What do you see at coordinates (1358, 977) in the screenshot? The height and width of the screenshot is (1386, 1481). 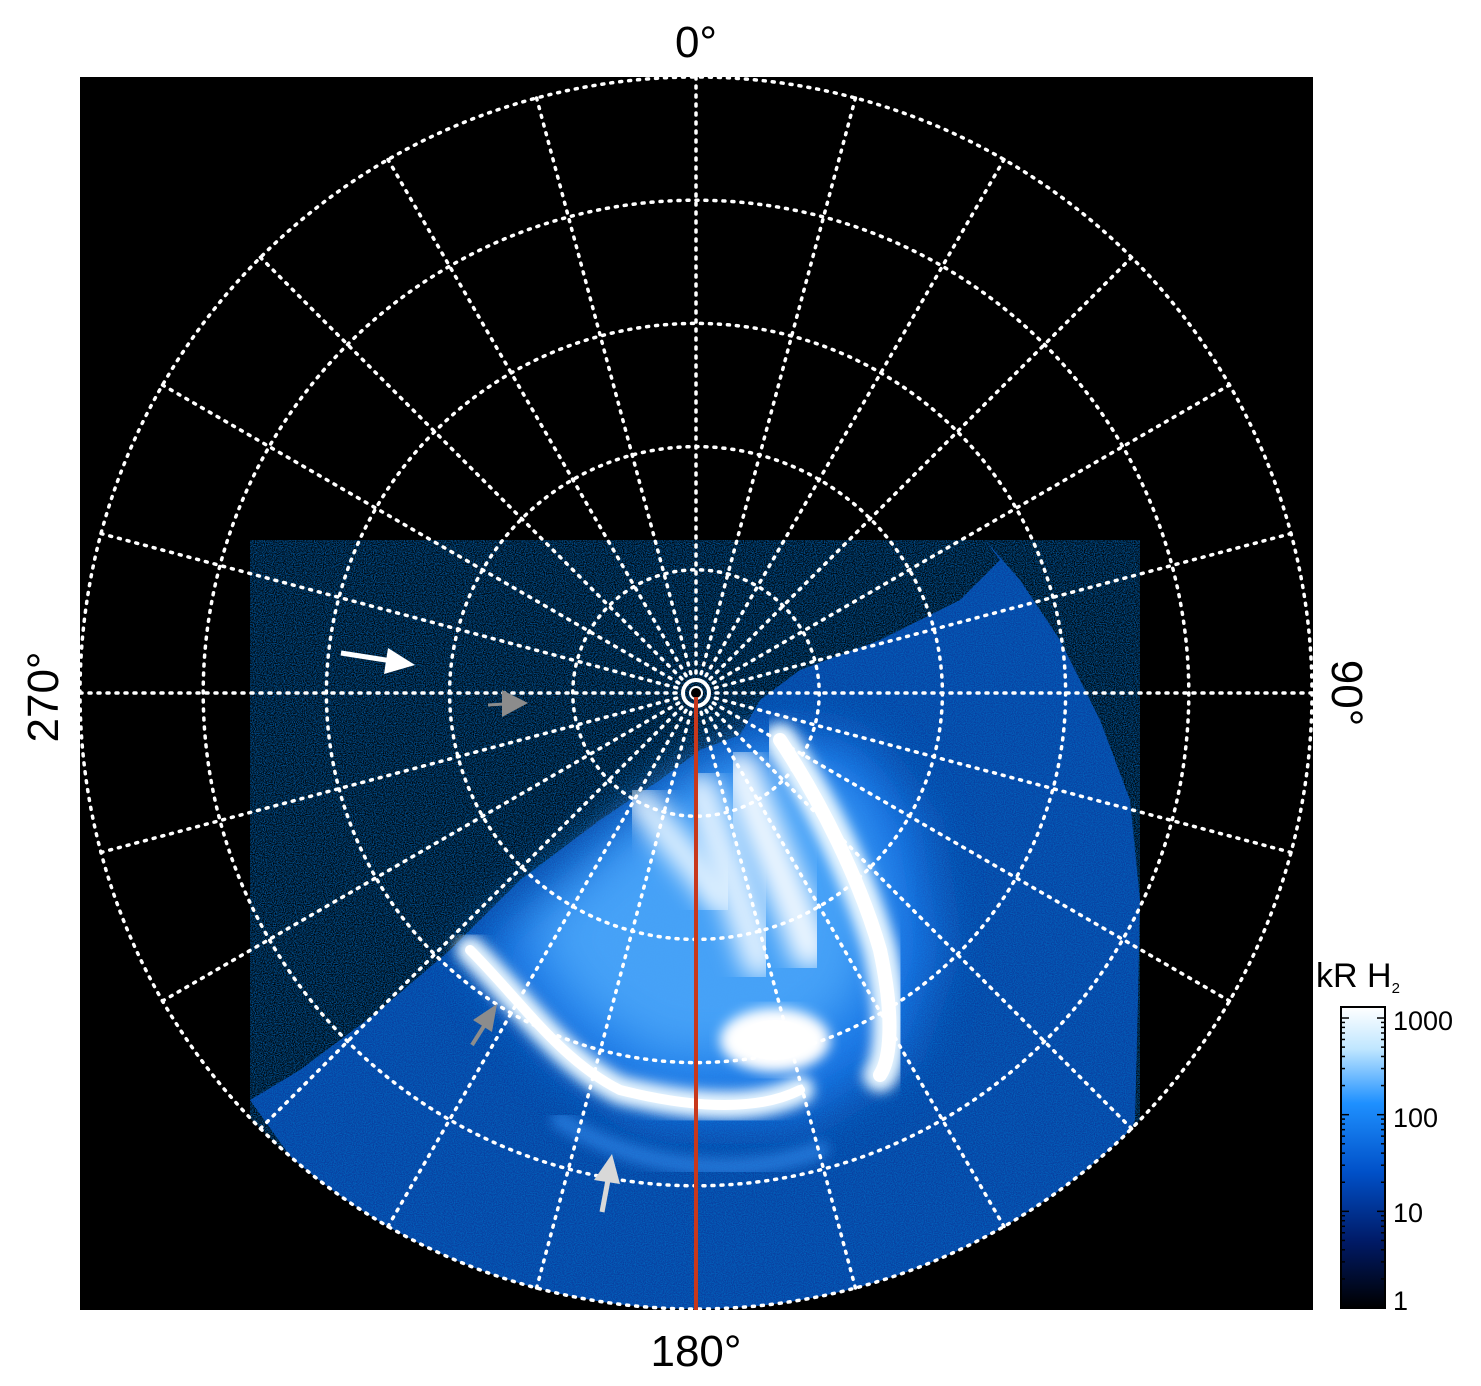 I see `colorbar-title: kR H2` at bounding box center [1358, 977].